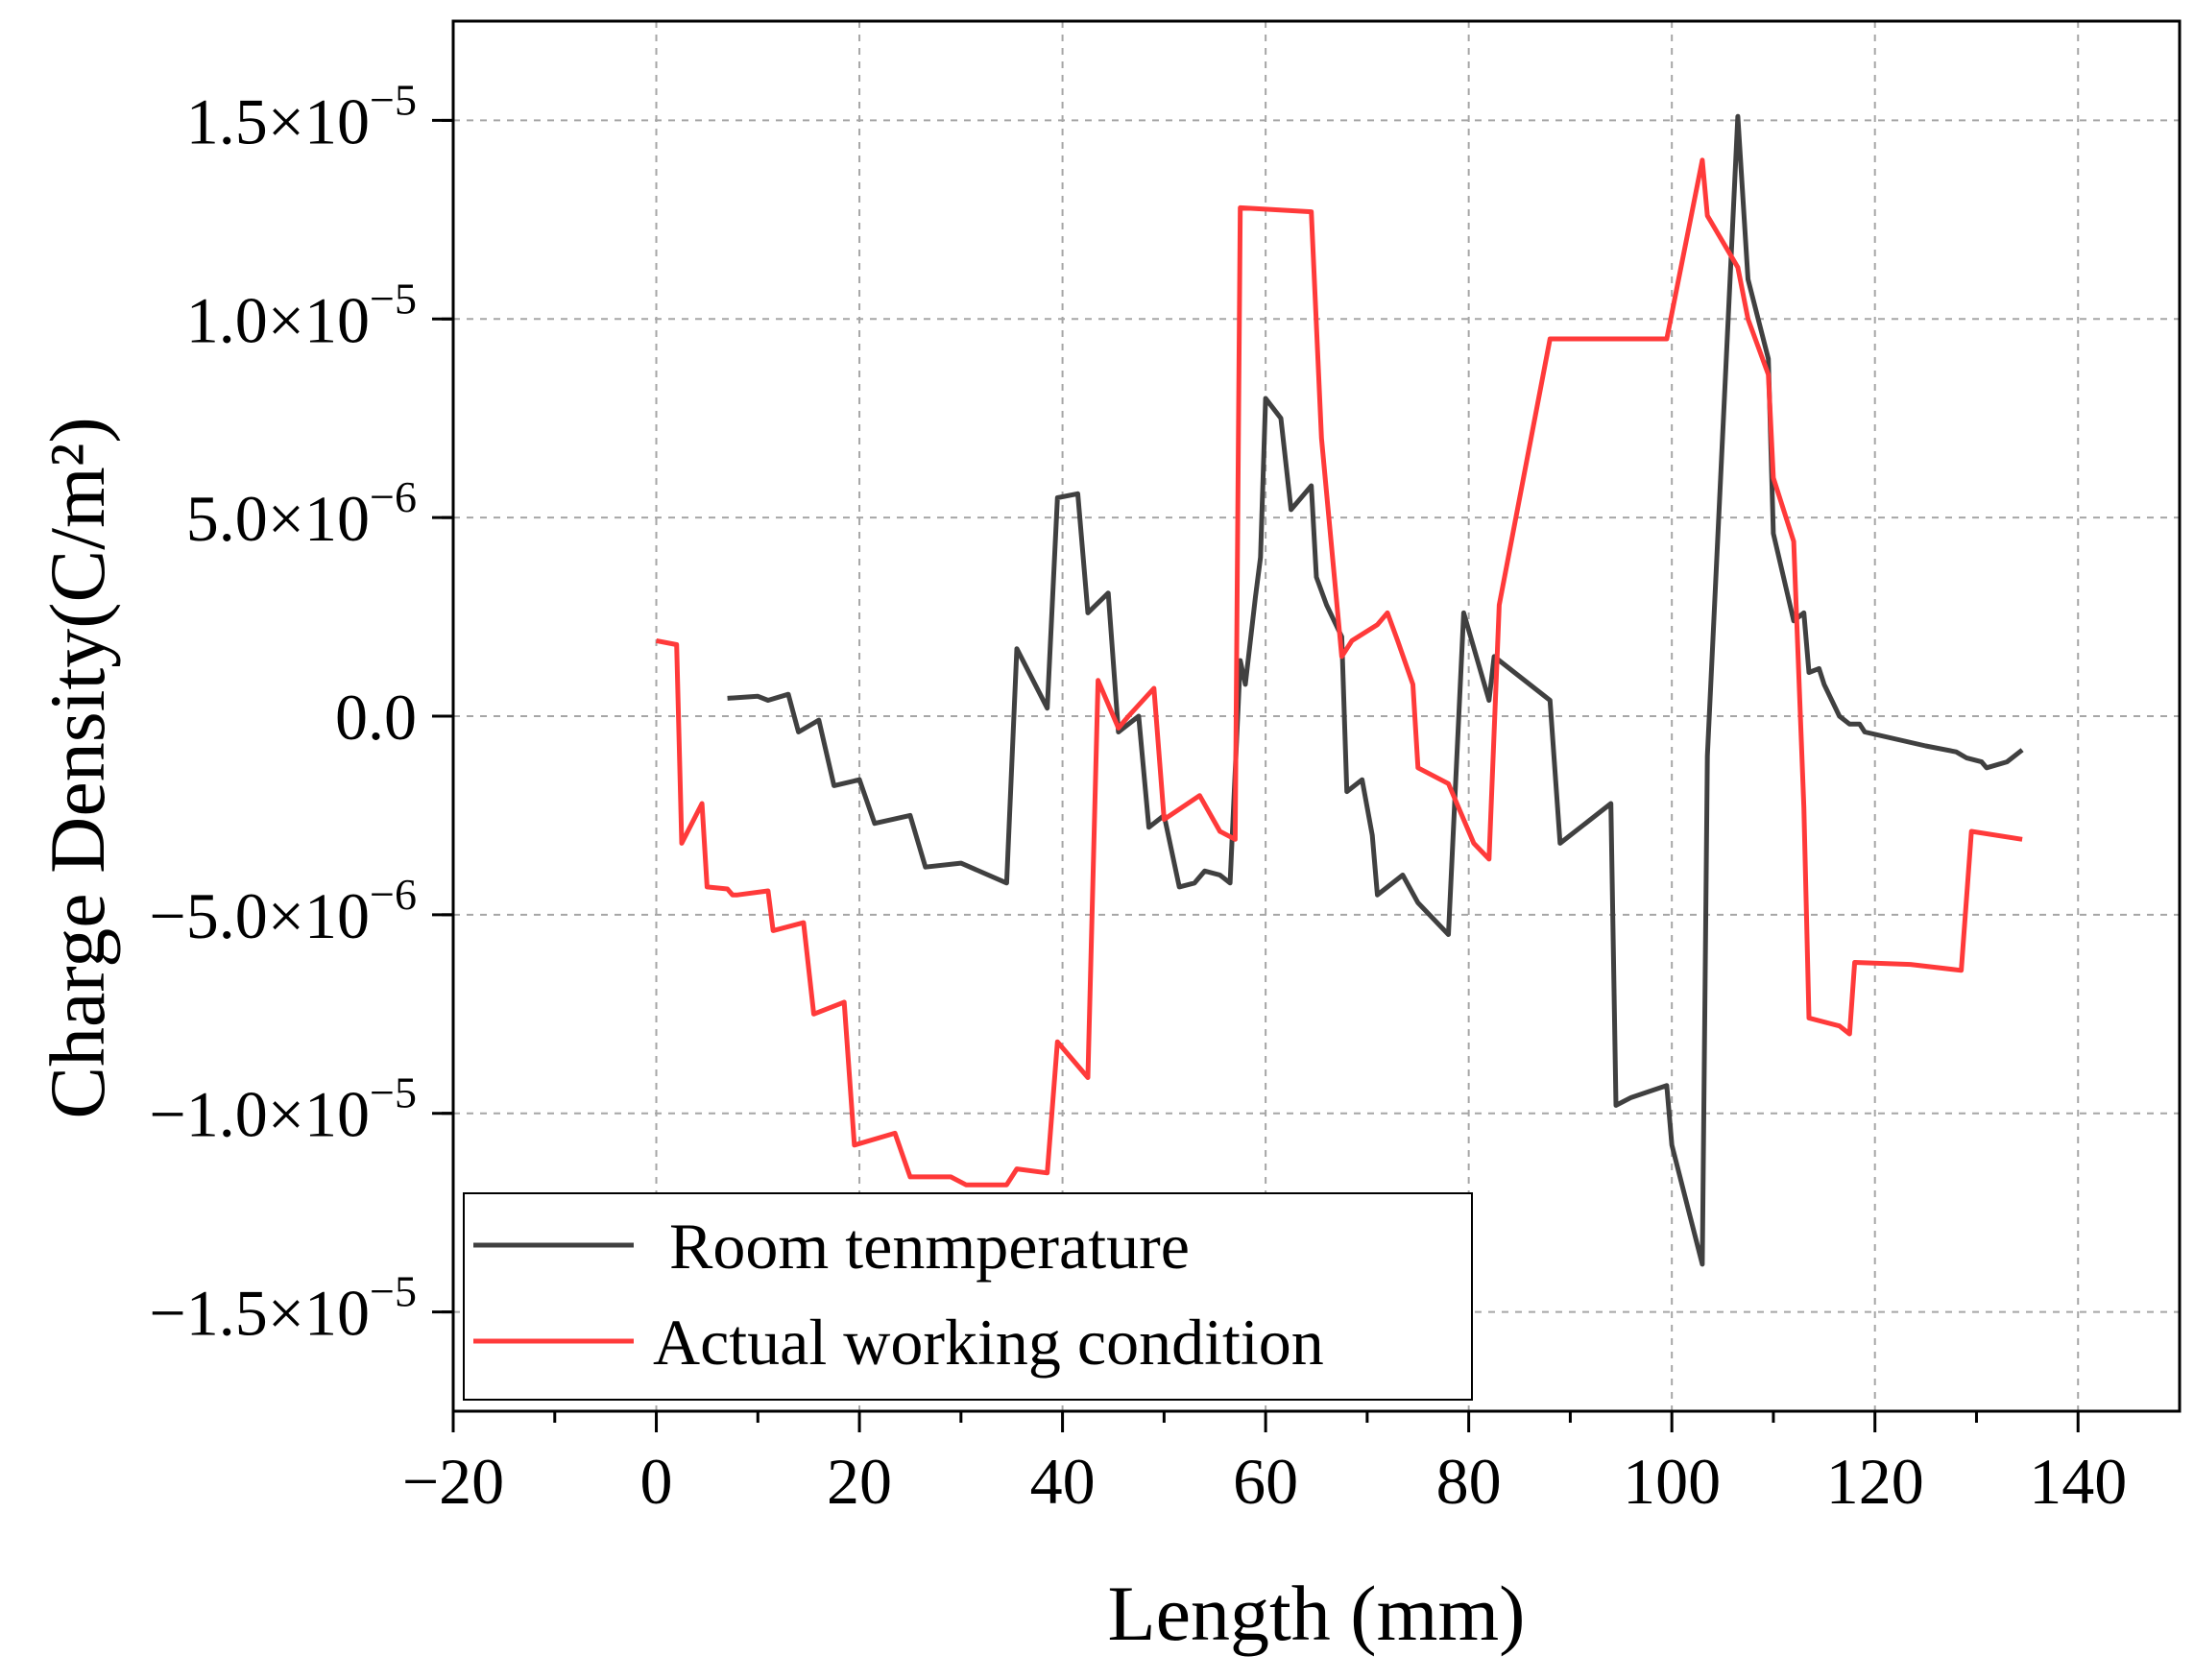 The image size is (2194, 1680). I want to click on y-tick-label: 1.5×10⁻⁵, so click(301, 116).